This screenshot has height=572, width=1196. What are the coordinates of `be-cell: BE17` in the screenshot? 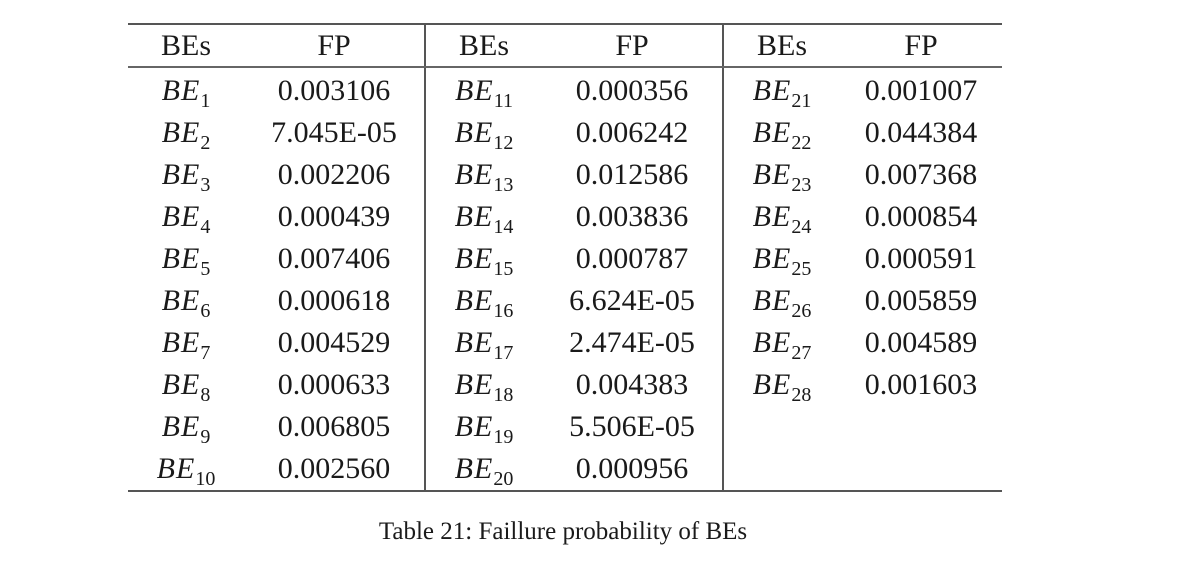 It's located at (483, 343).